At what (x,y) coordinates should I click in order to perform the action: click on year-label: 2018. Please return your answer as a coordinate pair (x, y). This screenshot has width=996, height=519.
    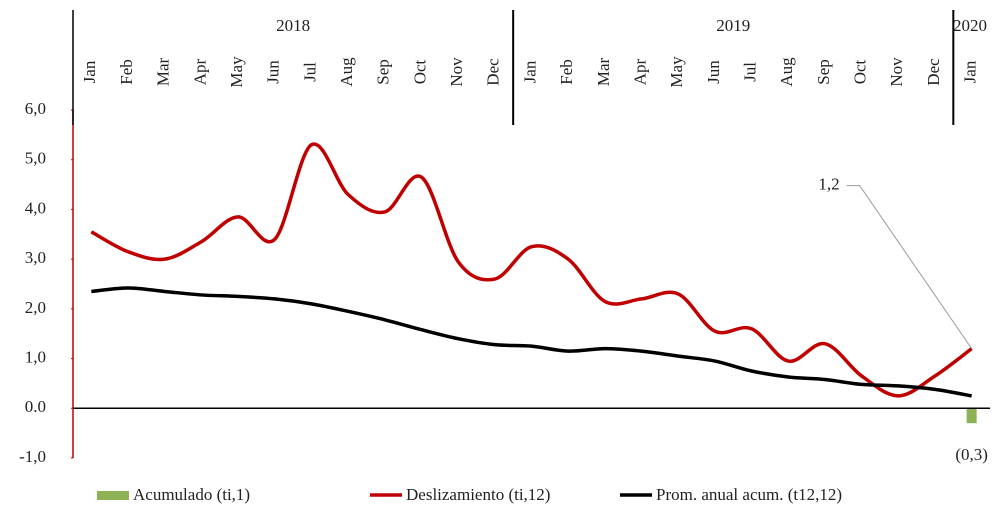
    Looking at the image, I should click on (293, 25).